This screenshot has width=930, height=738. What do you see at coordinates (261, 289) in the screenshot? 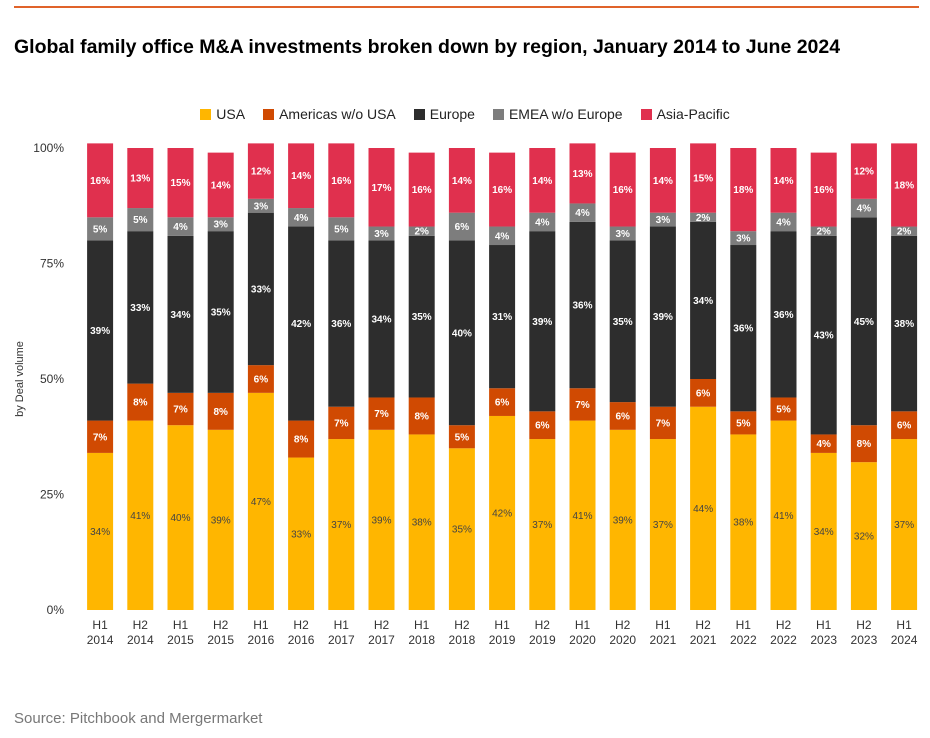
I see `data-label: 33%` at bounding box center [261, 289].